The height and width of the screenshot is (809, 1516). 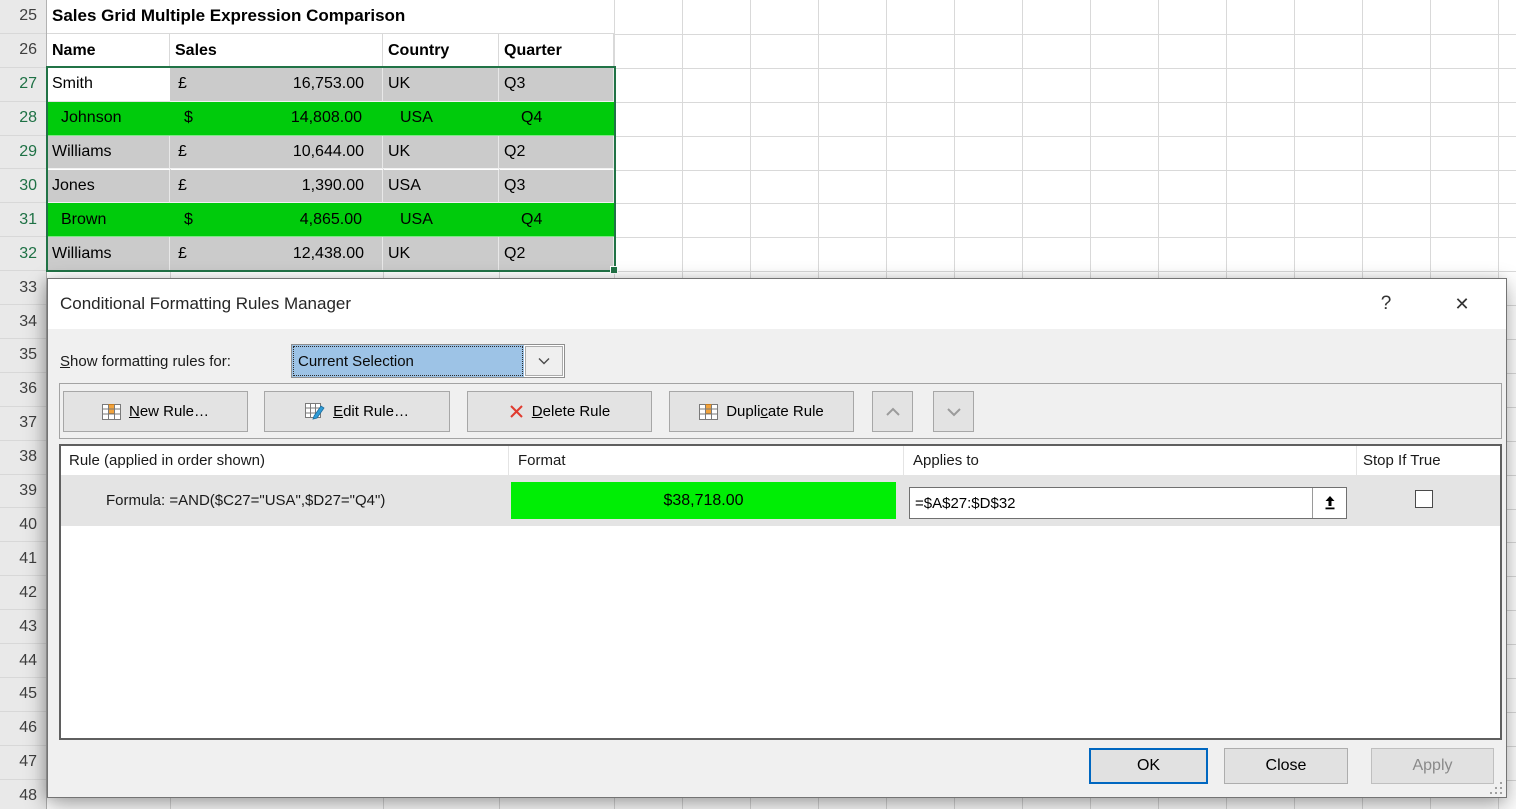 What do you see at coordinates (441, 50) in the screenshot?
I see `column-header-country: Country` at bounding box center [441, 50].